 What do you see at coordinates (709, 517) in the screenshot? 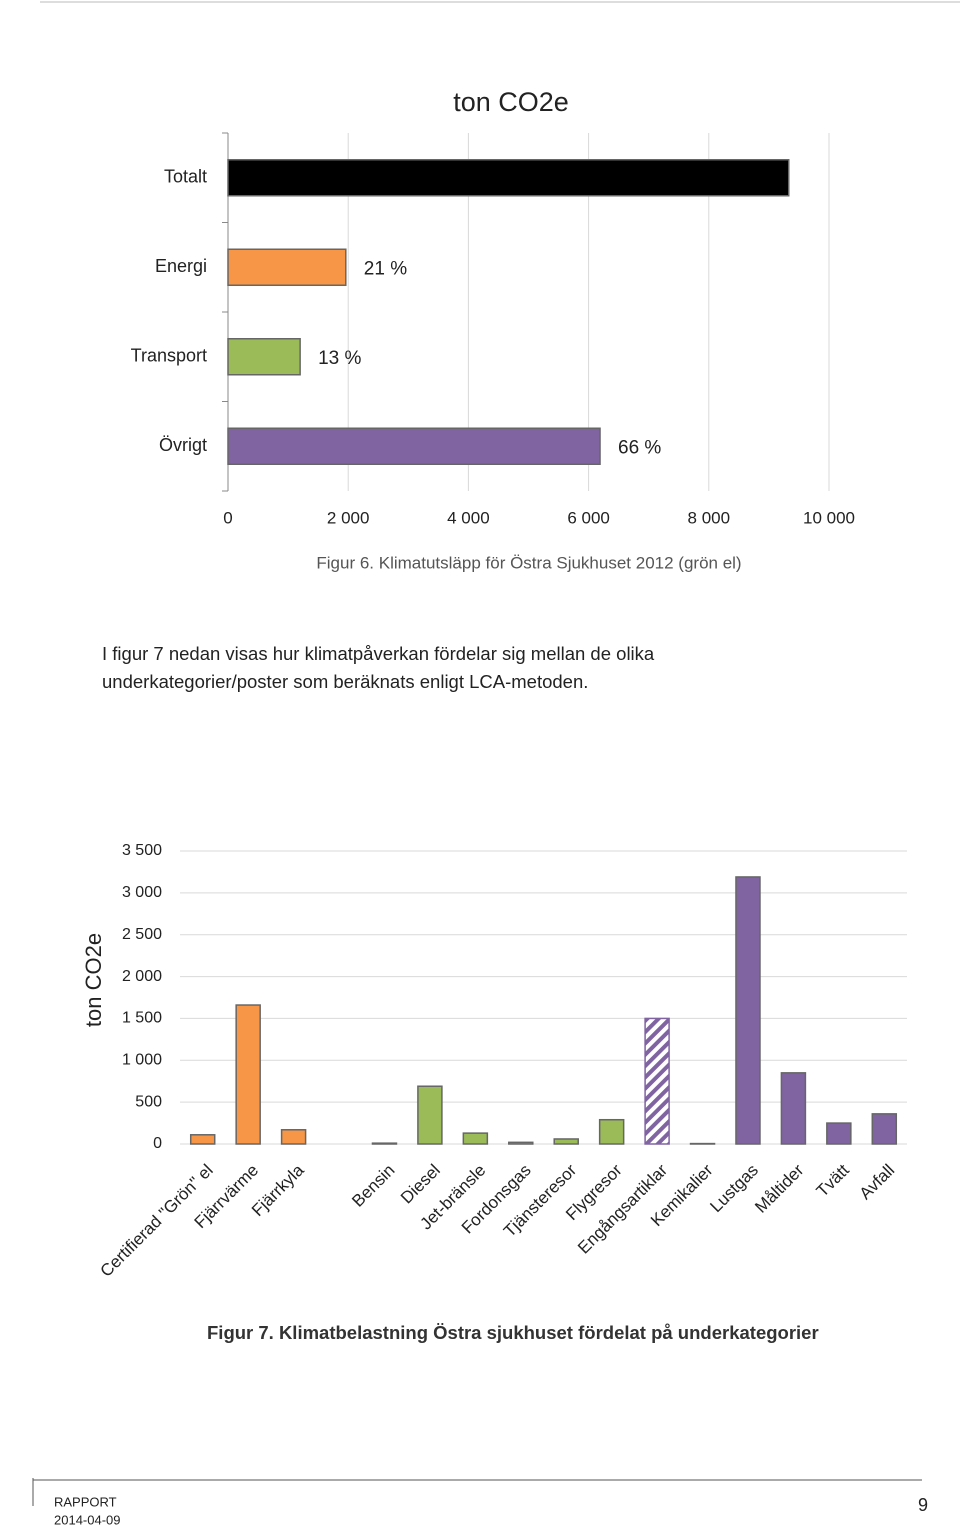
I see `x-tick-label: 8 000` at bounding box center [709, 517].